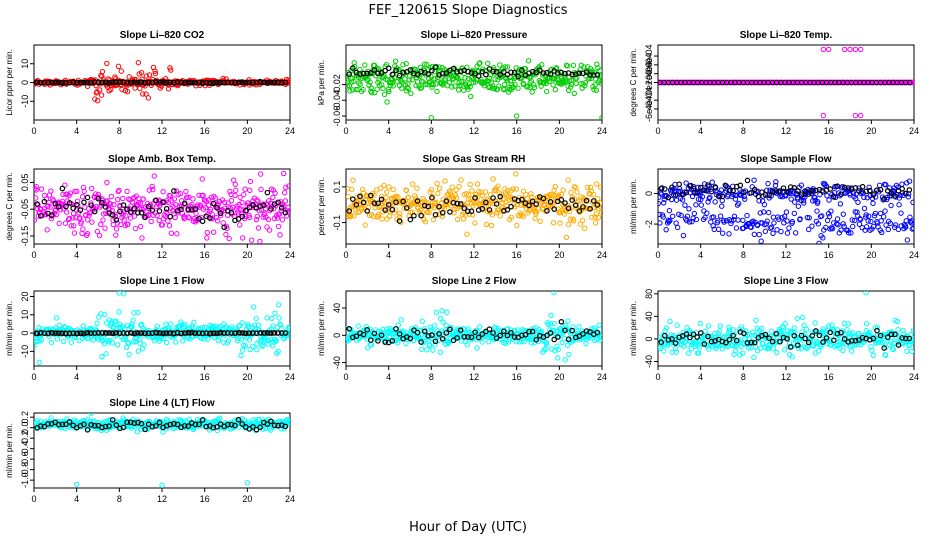  What do you see at coordinates (431, 117) in the screenshot?
I see `outlier-point` at bounding box center [431, 117].